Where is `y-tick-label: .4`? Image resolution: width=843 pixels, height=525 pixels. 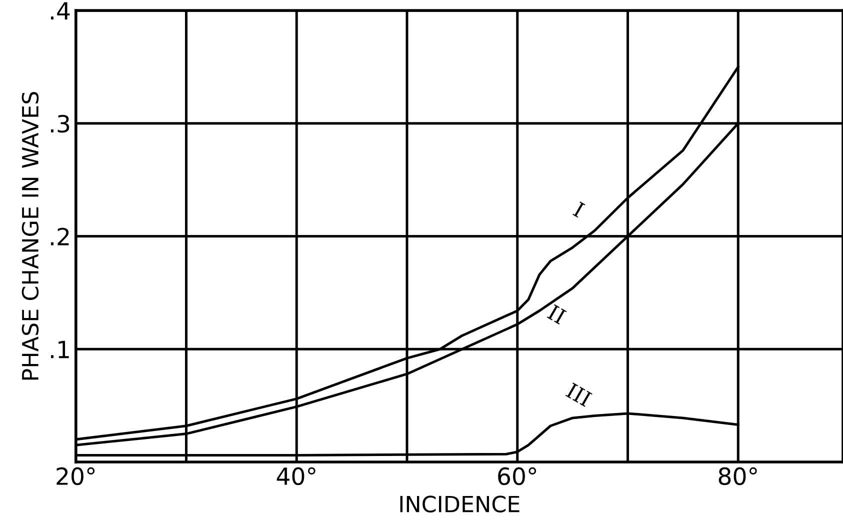 y-tick-label: .4 is located at coordinates (60, 11).